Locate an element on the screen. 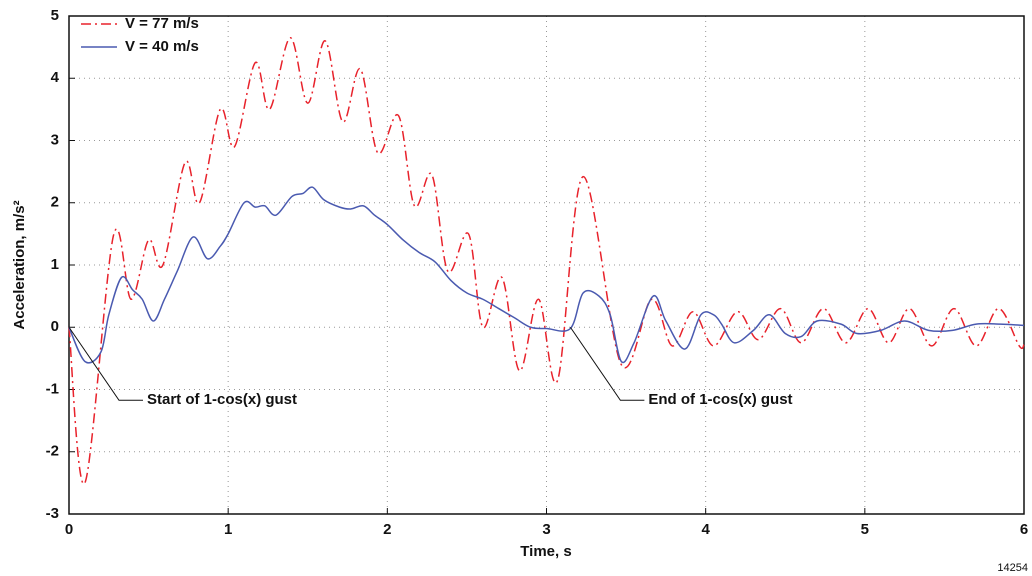  legend-label: V = 77 m/s is located at coordinates (162, 23).